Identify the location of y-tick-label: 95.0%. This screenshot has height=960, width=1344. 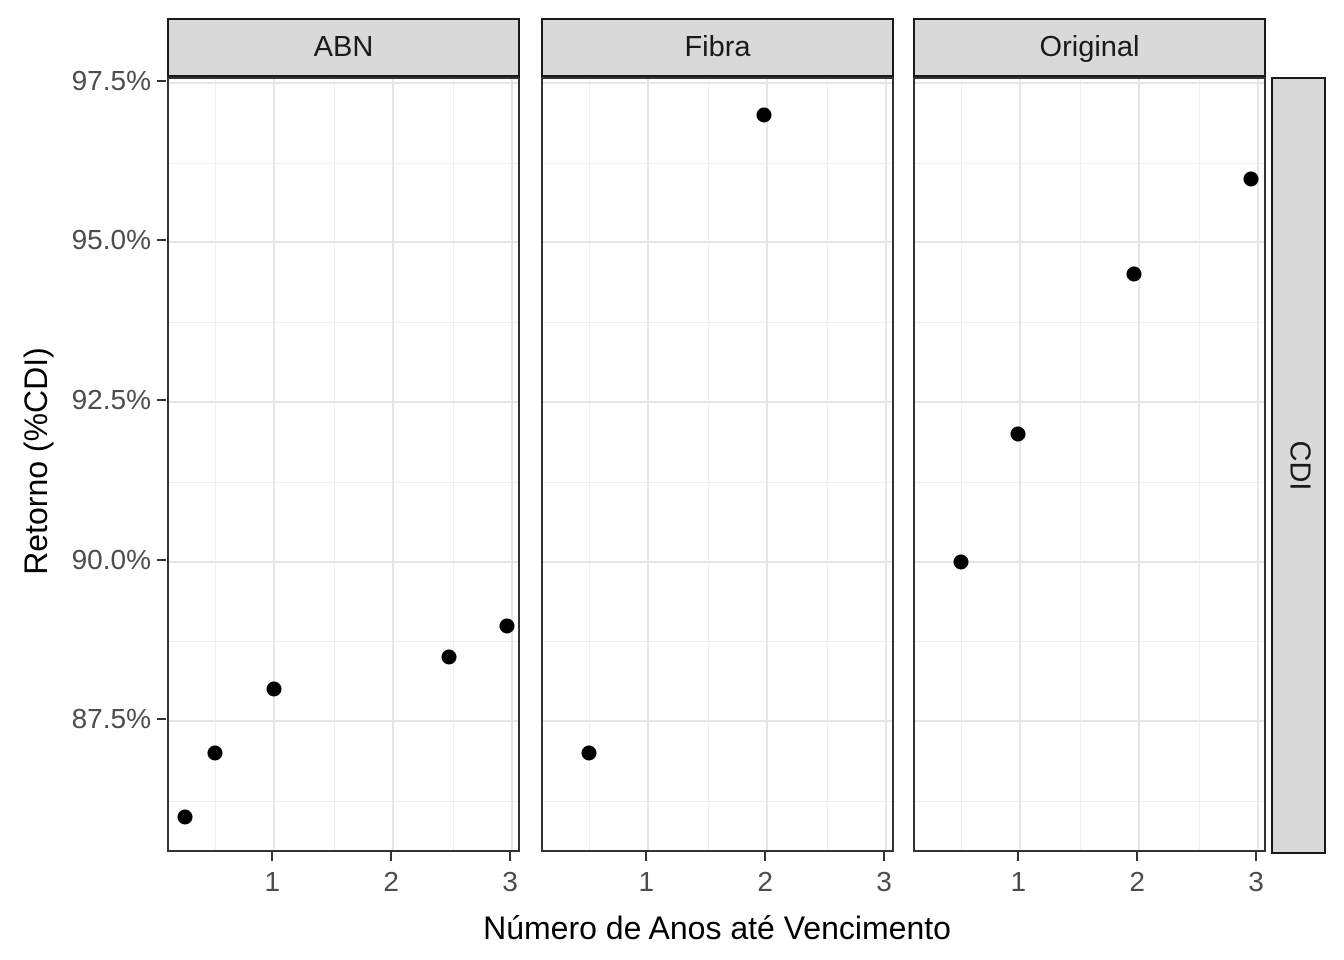
(111, 240).